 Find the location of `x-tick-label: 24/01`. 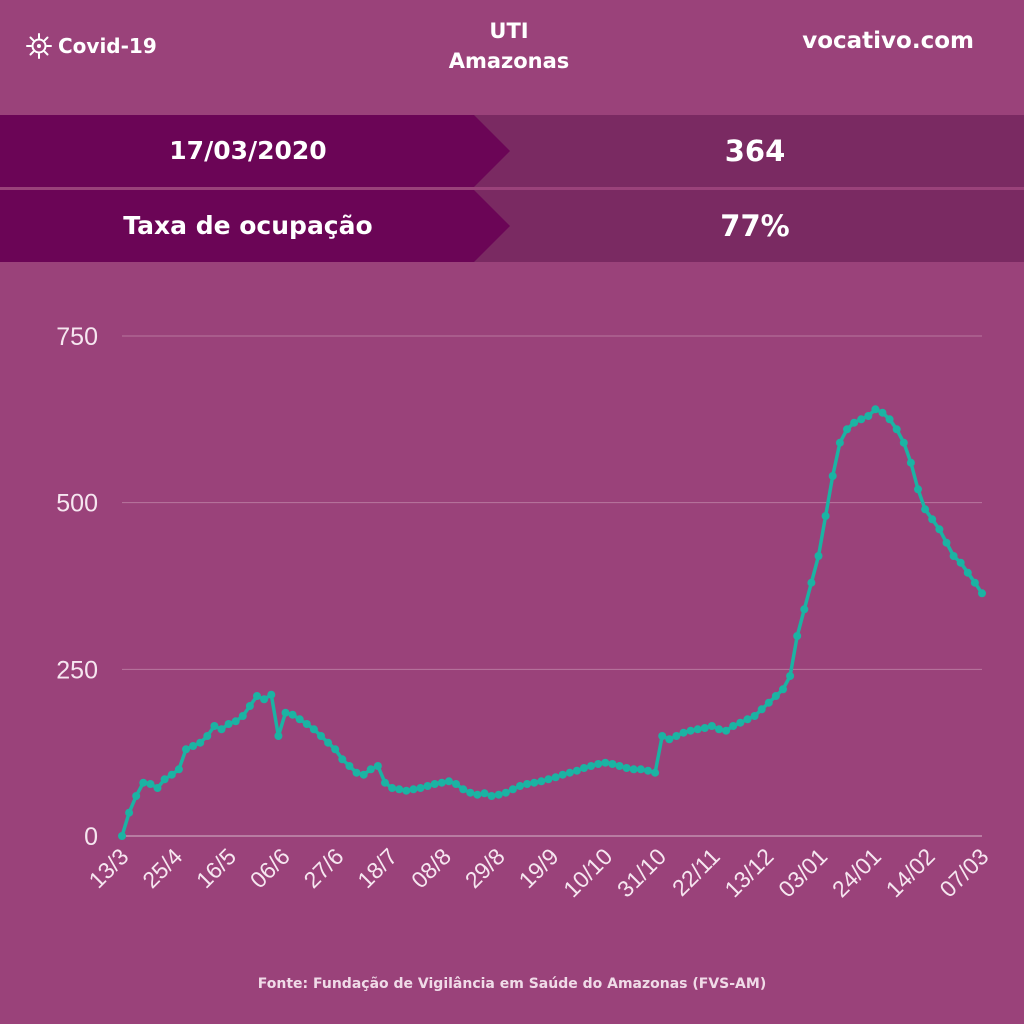

x-tick-label: 24/01 is located at coordinates (856, 872).